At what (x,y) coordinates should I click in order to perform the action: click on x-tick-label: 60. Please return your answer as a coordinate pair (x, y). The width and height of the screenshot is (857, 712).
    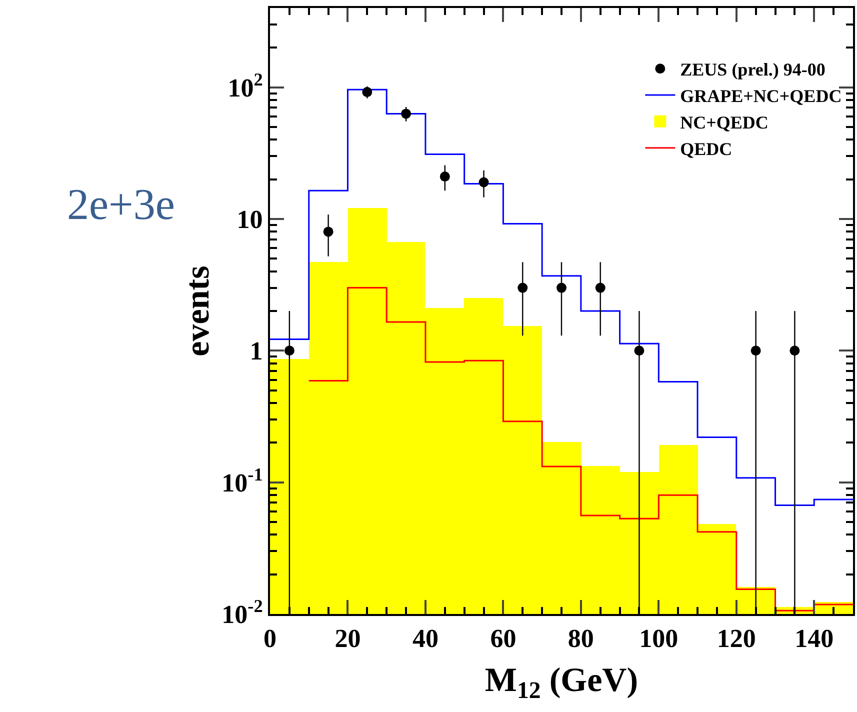
    Looking at the image, I should click on (503, 639).